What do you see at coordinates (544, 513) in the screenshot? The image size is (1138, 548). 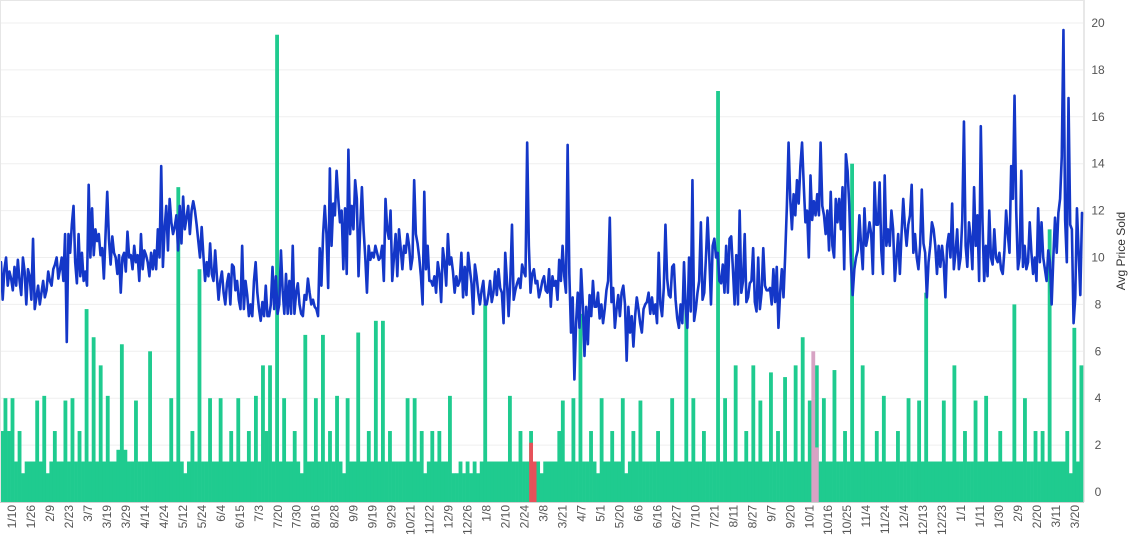 I see `x-tick-label: 3/8` at bounding box center [544, 513].